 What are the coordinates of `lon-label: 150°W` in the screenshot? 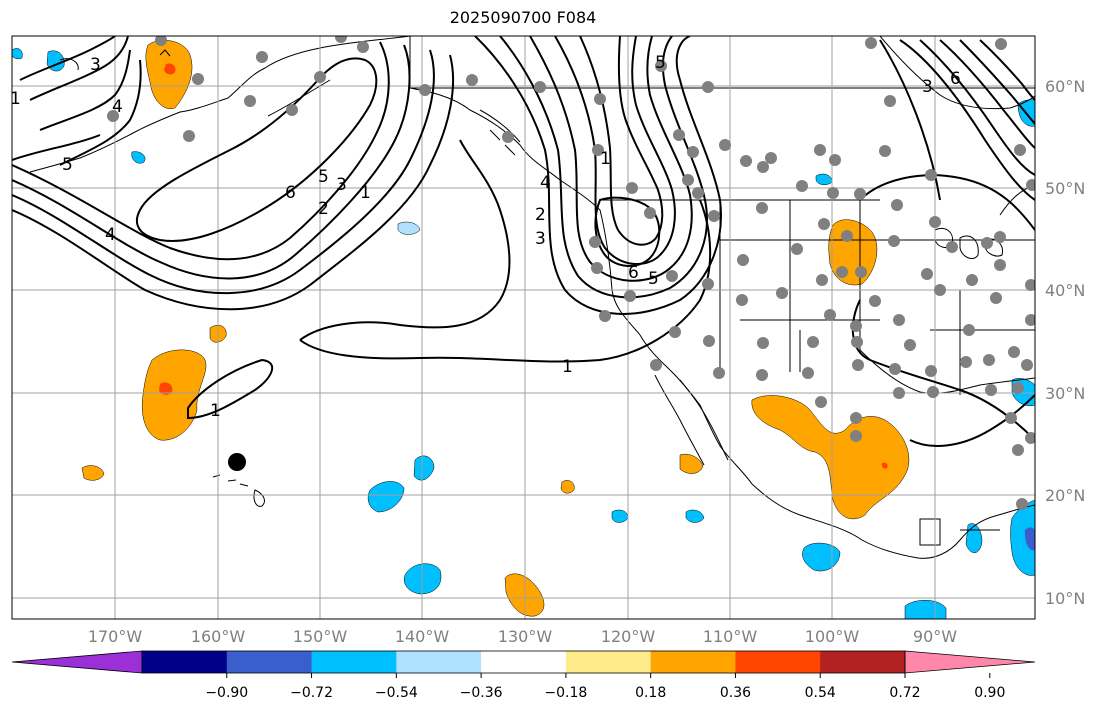 It's located at (320, 636).